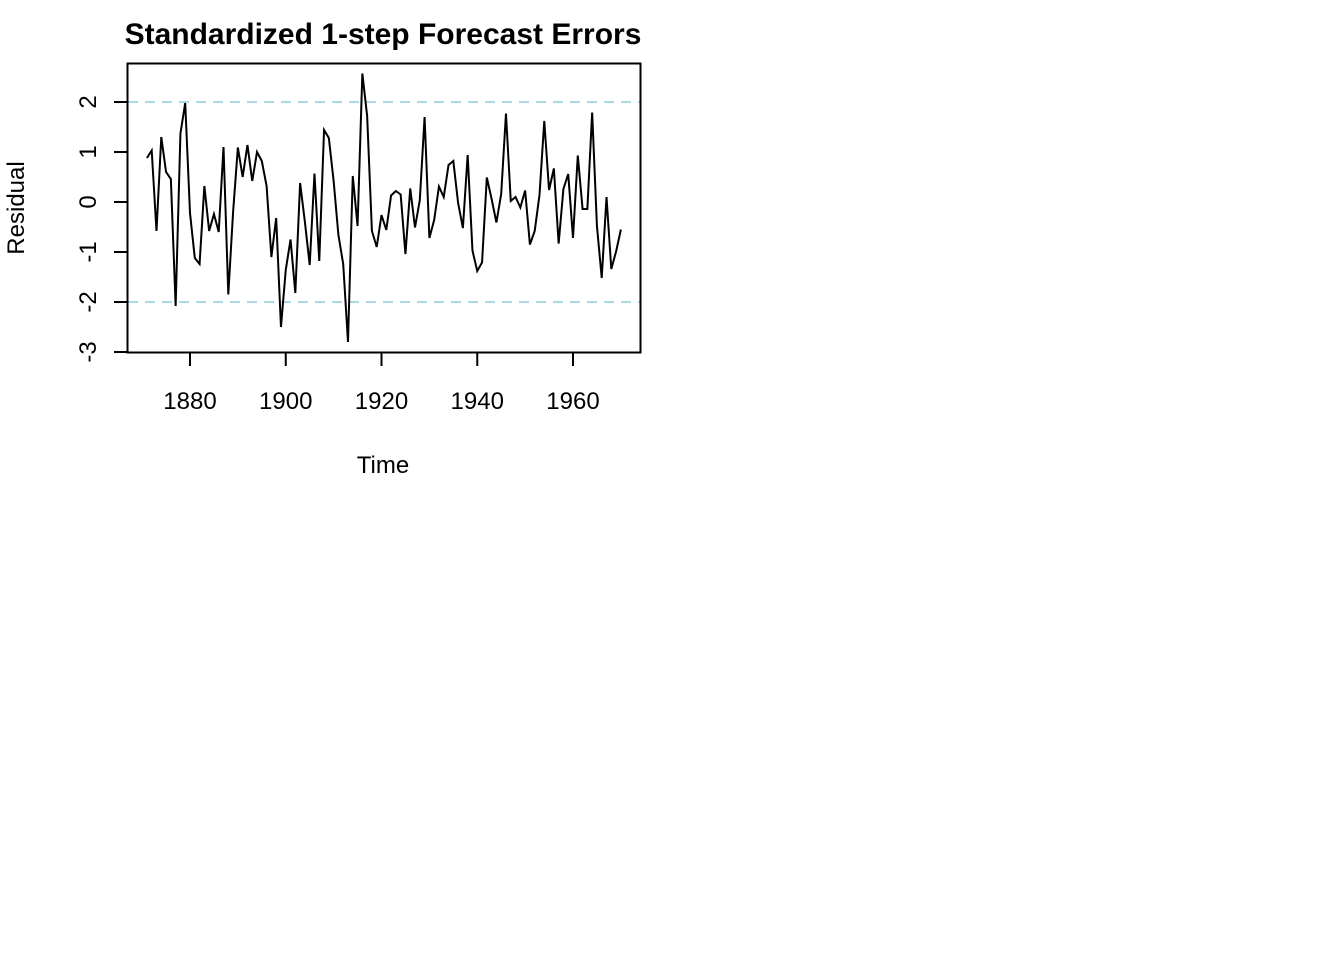 Image resolution: width=1344 pixels, height=960 pixels. Describe the element at coordinates (88, 201) in the screenshot. I see `y-tick-label: 0` at that location.